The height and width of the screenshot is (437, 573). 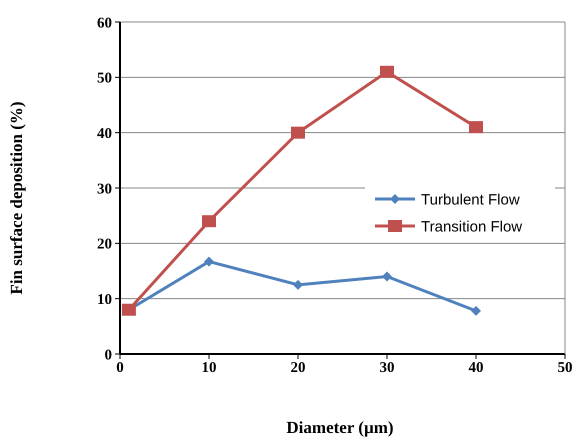 I want to click on legend-label: Turbulent Flow, so click(x=470, y=199).